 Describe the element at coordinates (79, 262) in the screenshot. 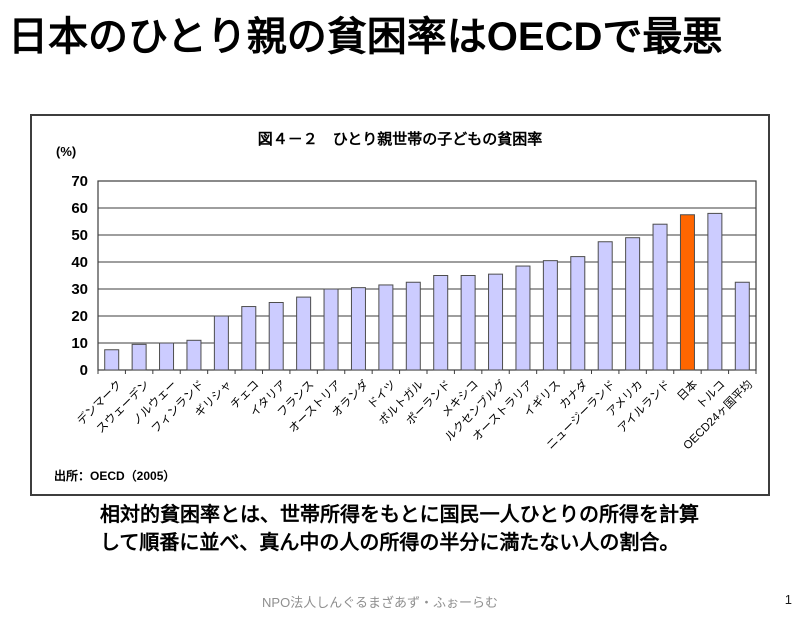

I see `y-tick-label: 40` at that location.